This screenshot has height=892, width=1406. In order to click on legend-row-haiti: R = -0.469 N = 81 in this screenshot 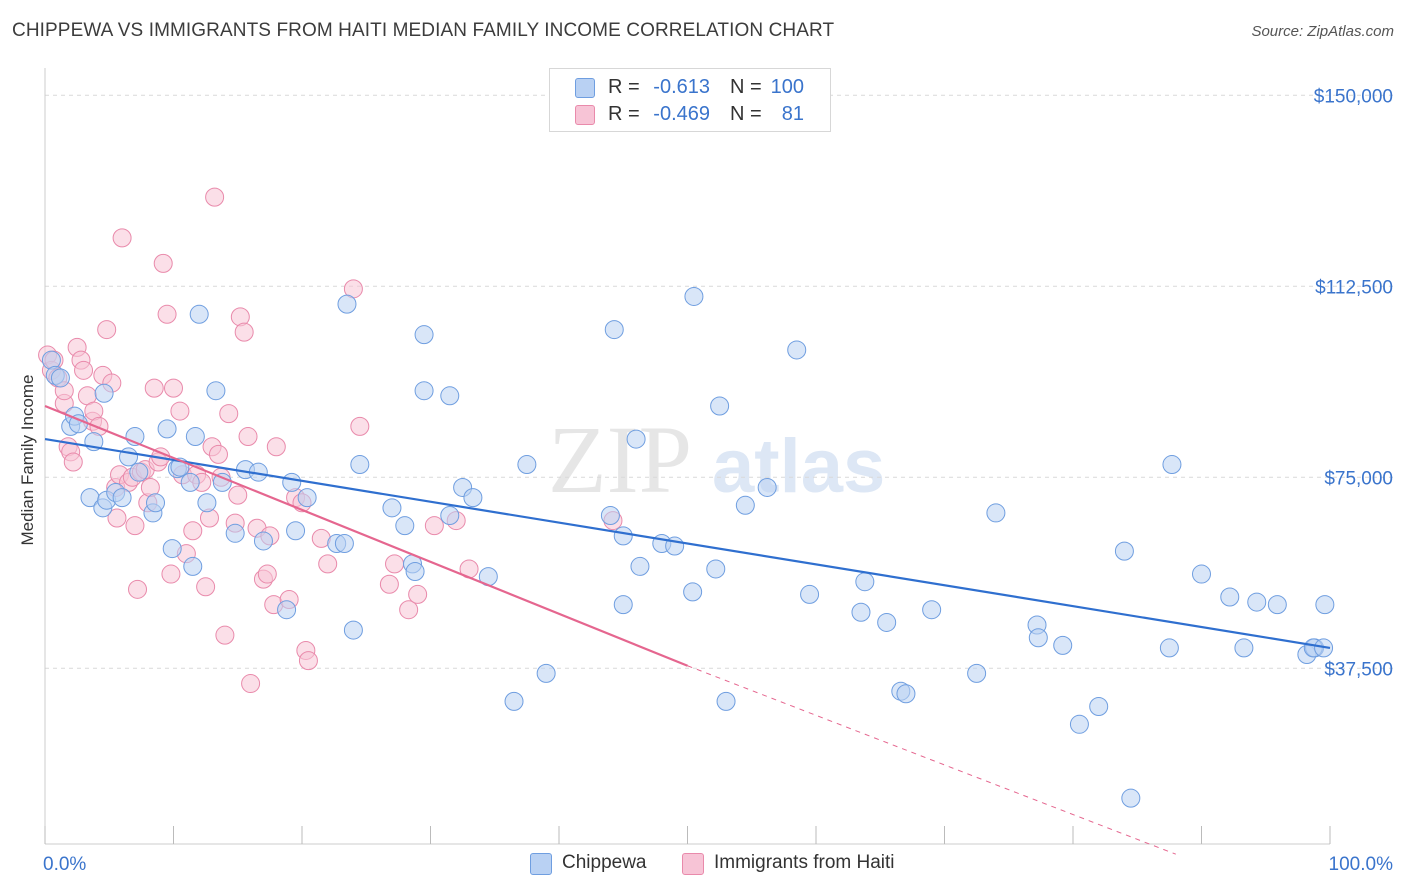, I will do `click(690, 114)`.